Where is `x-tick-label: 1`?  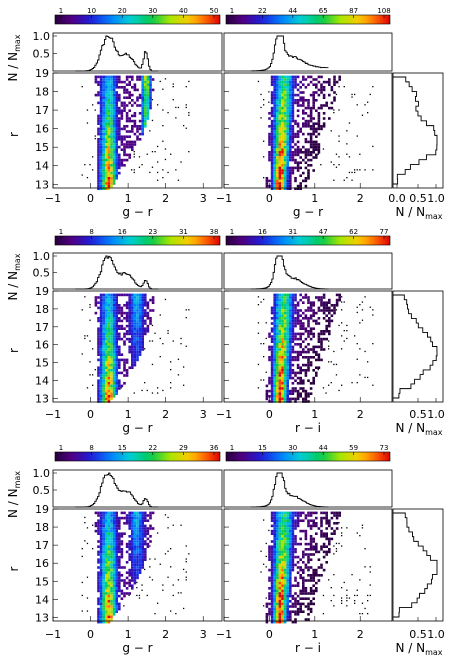 x-tick-label: 1 is located at coordinates (314, 198).